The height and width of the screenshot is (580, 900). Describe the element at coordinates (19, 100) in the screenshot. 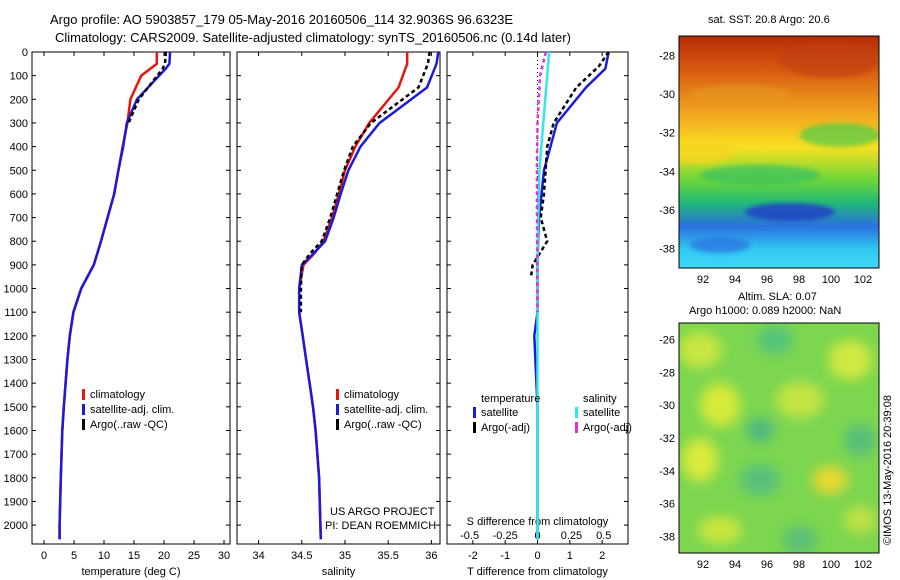

I see `y-tick-label: 200` at that location.